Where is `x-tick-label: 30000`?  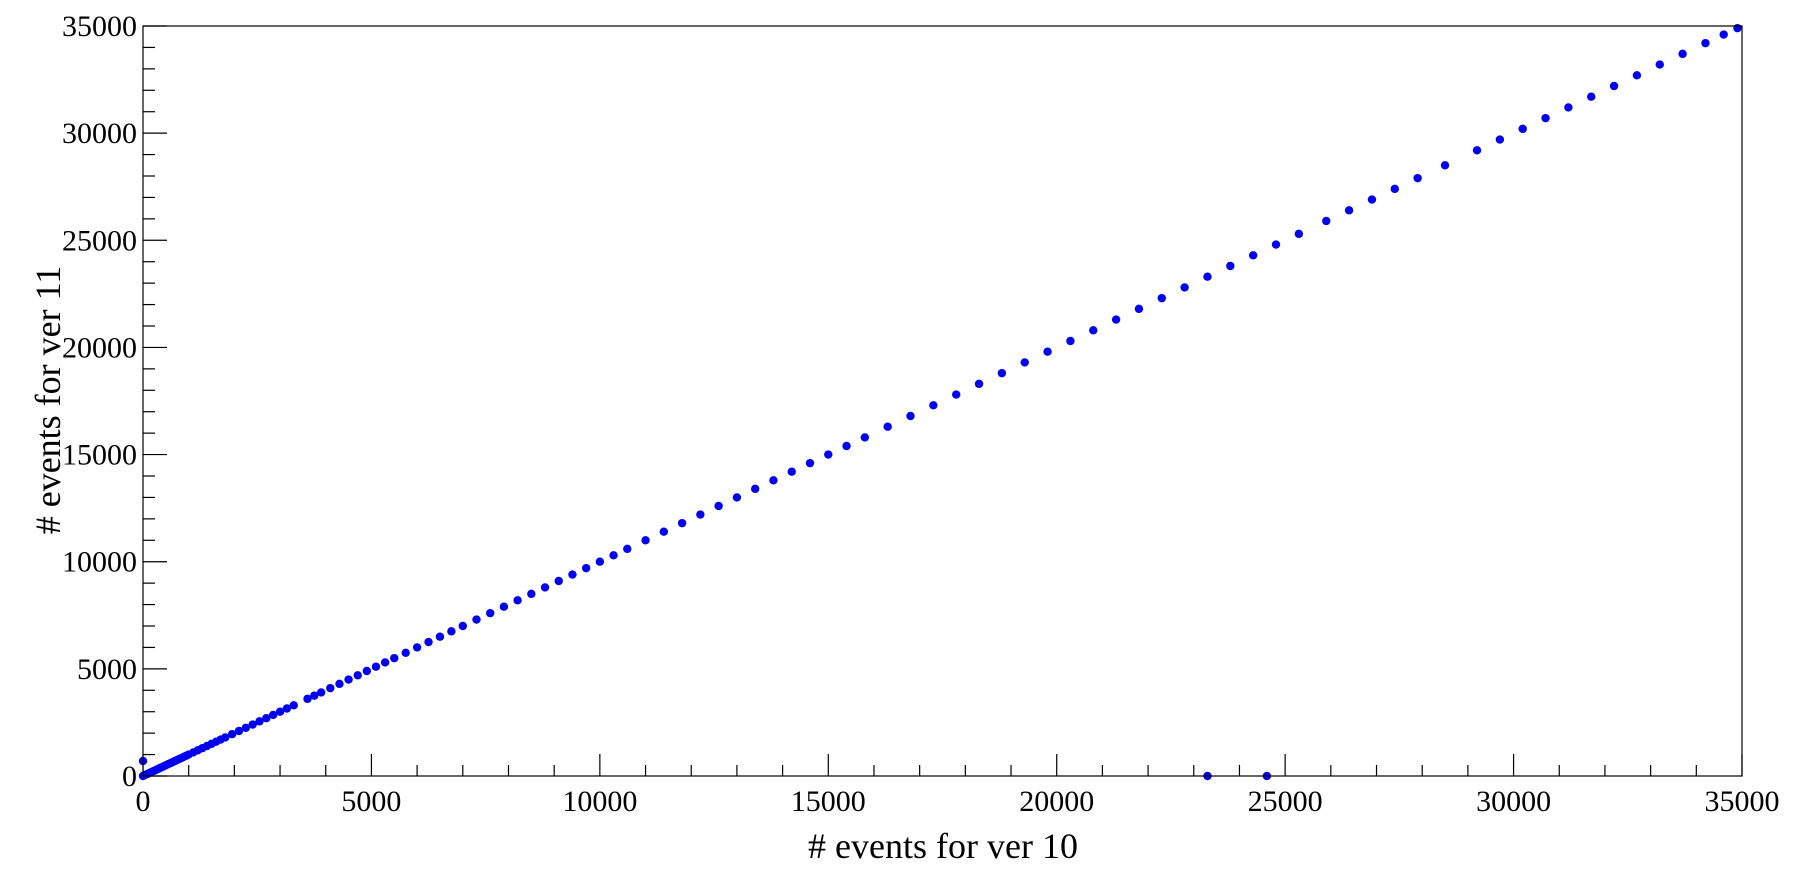
x-tick-label: 30000 is located at coordinates (1513, 801).